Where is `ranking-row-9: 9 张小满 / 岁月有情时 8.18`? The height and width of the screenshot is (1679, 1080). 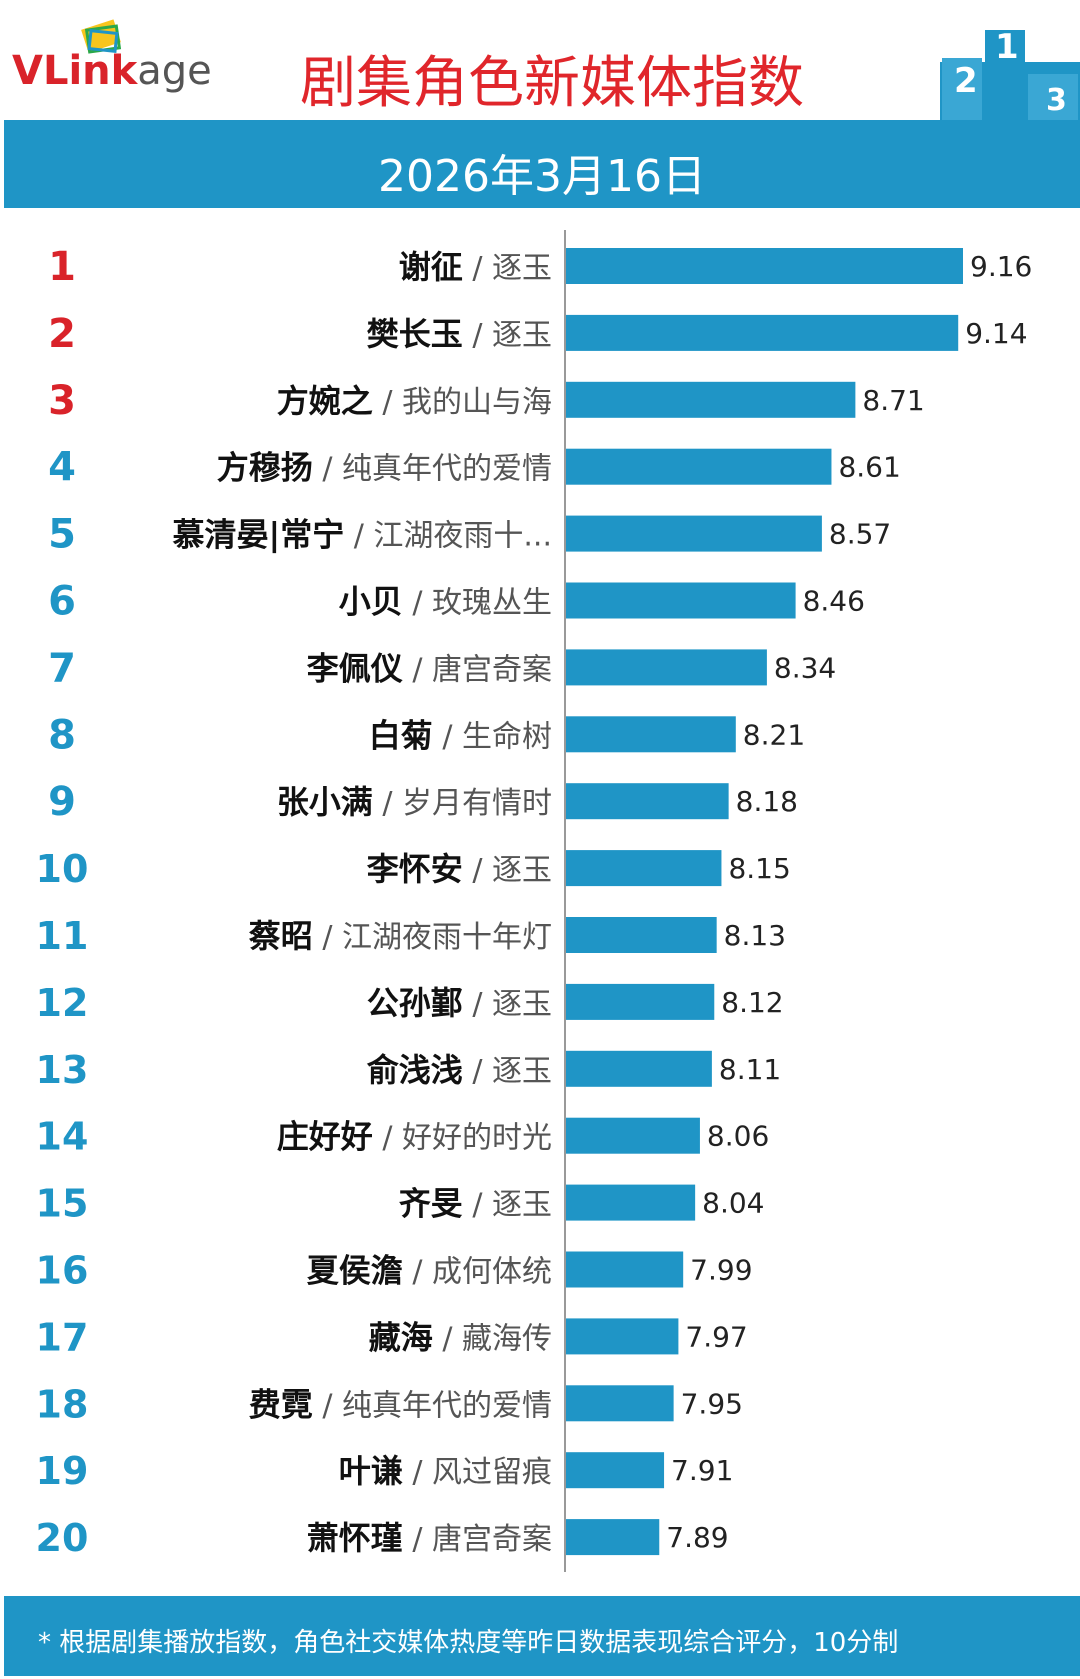 ranking-row-9: 9 张小满 / 岁月有情时 8.18 is located at coordinates (423, 802).